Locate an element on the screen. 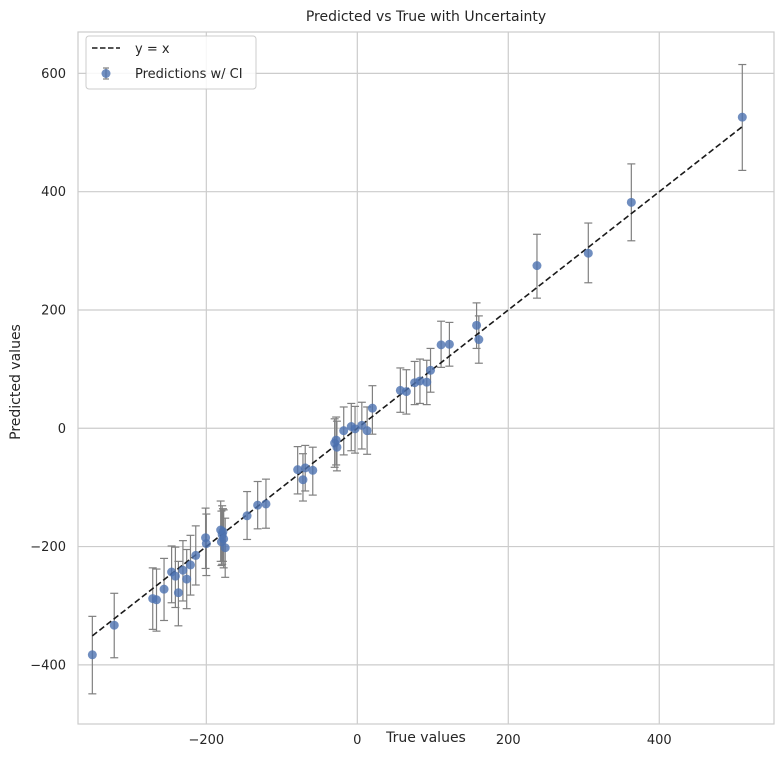 The image size is (784, 784). x-axis-label: True values is located at coordinates (425, 738).